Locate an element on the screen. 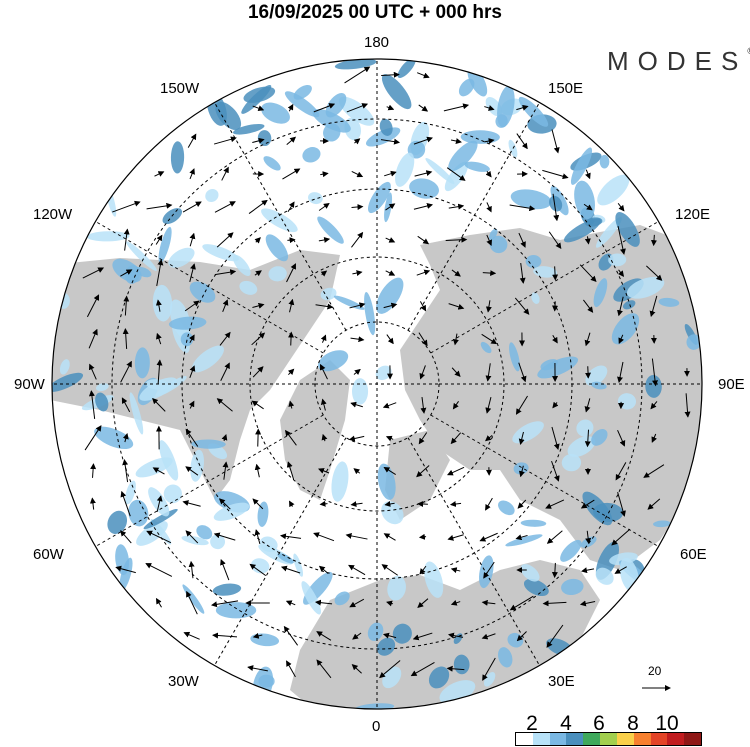  lon-label-120e: 120E is located at coordinates (693, 214).